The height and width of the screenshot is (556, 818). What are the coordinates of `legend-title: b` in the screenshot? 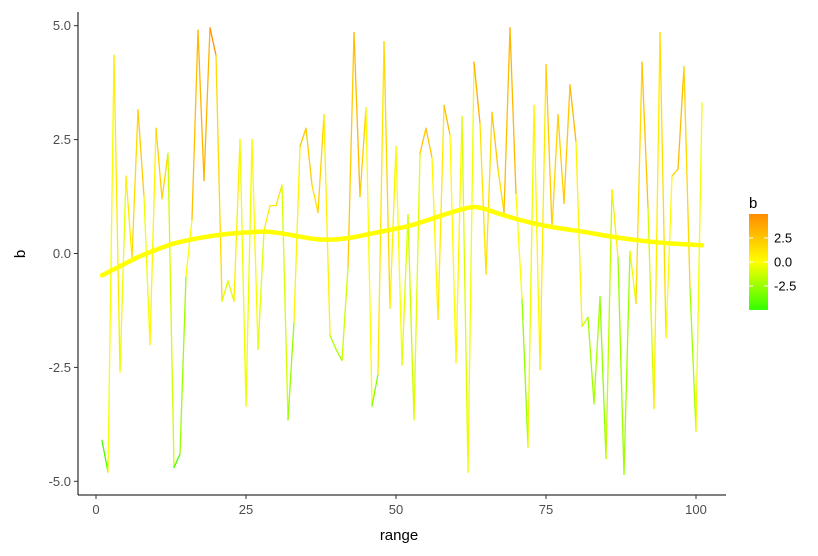 It's located at (753, 203).